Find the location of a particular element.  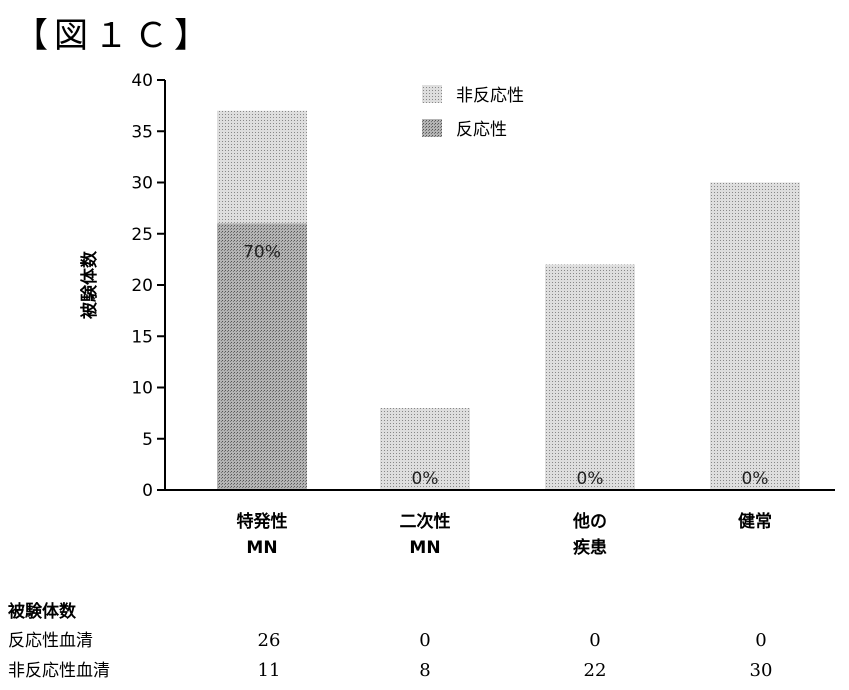

y-tick-label: 40 is located at coordinates (142, 81).